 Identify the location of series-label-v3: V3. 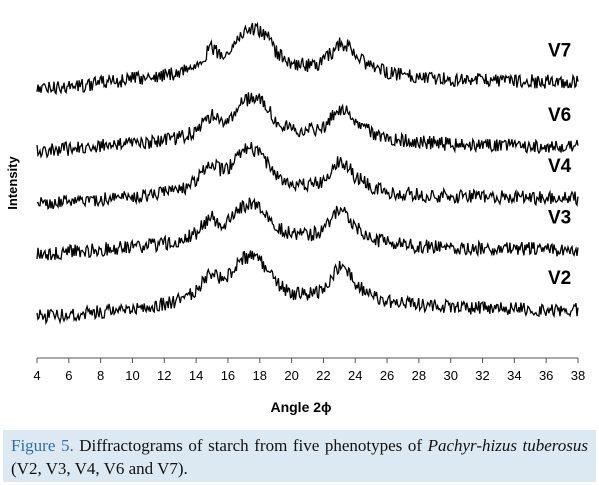
(559, 218).